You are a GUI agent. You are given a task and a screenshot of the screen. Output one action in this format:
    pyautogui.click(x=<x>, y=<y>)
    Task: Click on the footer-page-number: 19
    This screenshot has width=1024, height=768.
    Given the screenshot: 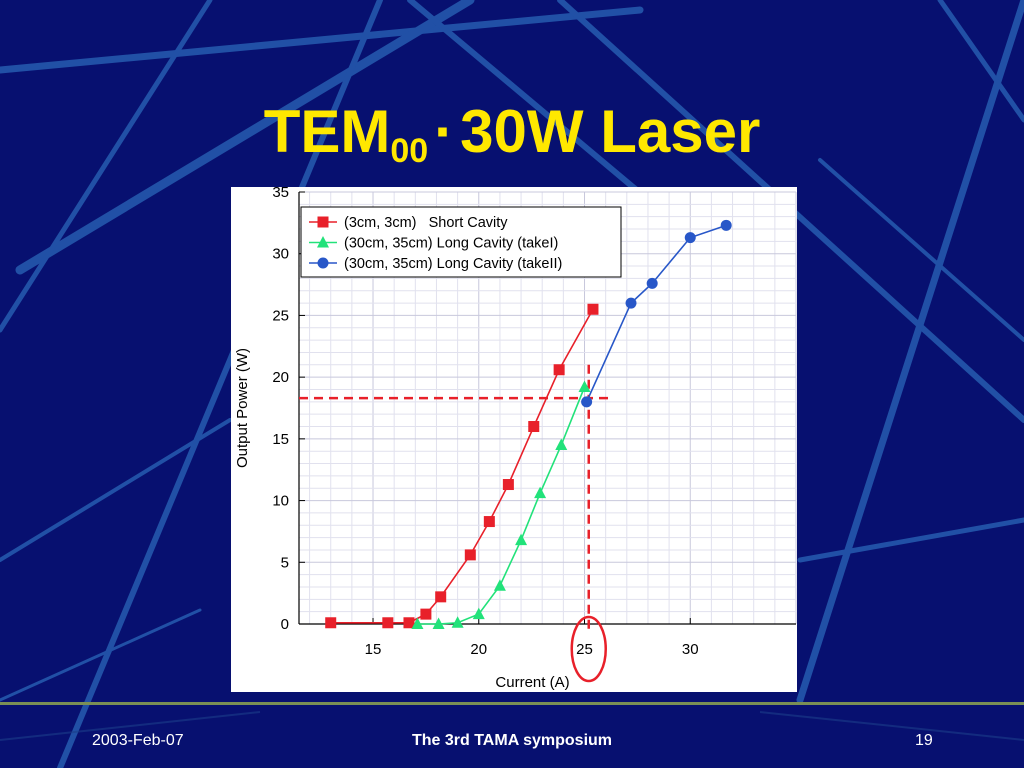 What is the action you would take?
    pyautogui.click(x=924, y=740)
    